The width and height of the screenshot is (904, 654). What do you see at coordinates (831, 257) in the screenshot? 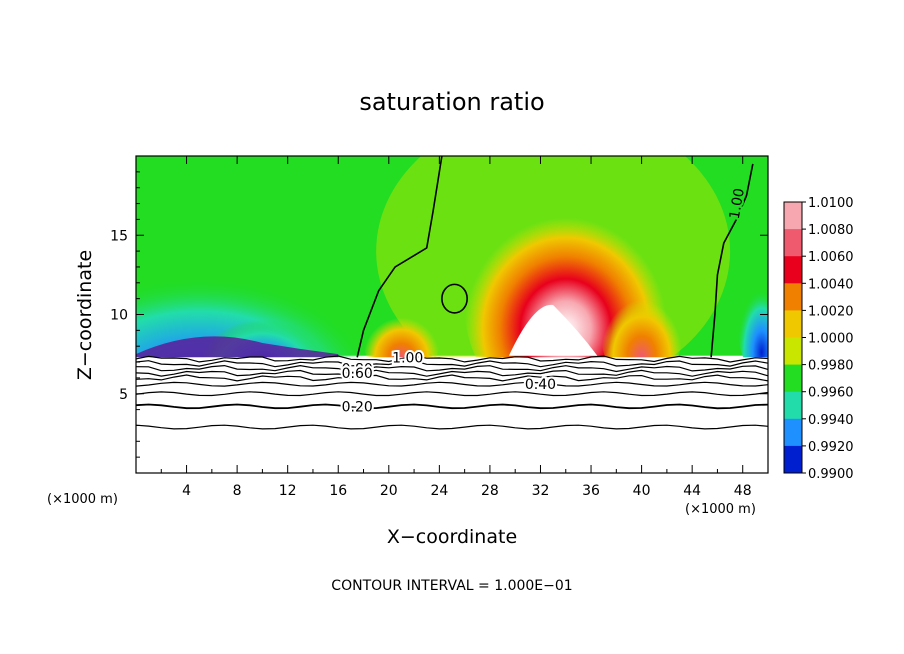
I see `colorbar-label: 1.0060` at bounding box center [831, 257].